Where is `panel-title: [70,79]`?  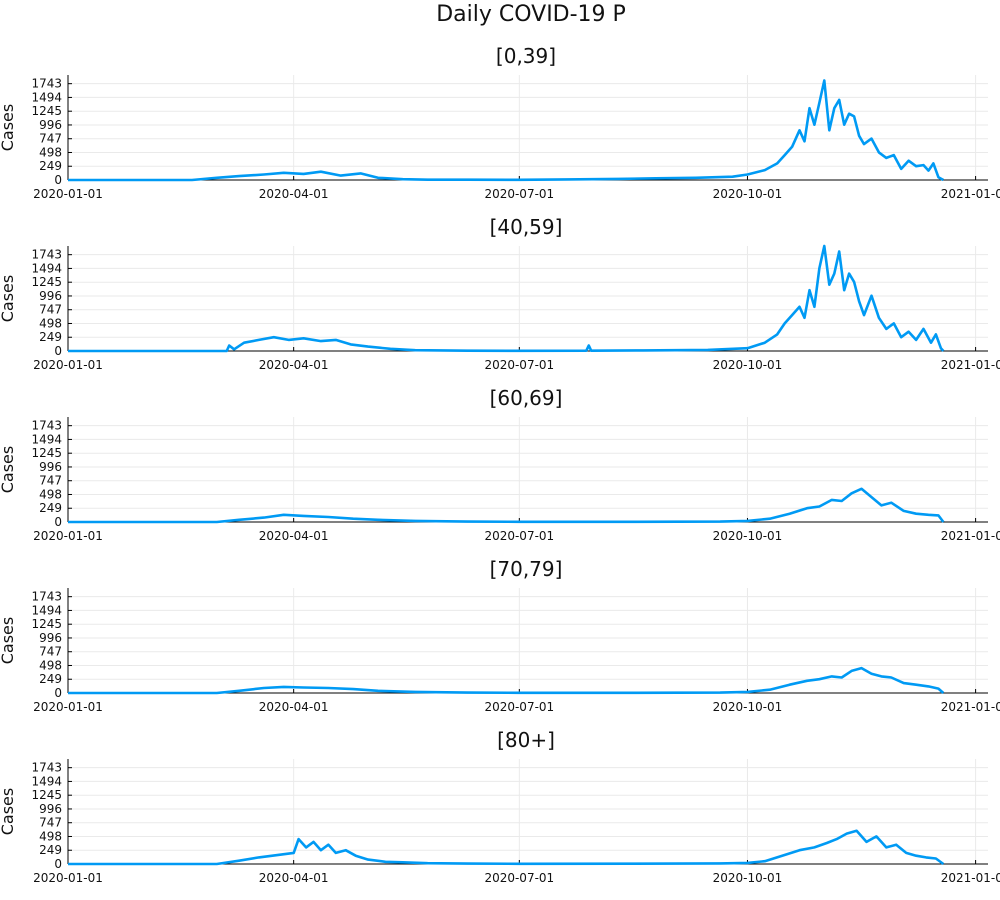 panel-title: [70,79] is located at coordinates (526, 569).